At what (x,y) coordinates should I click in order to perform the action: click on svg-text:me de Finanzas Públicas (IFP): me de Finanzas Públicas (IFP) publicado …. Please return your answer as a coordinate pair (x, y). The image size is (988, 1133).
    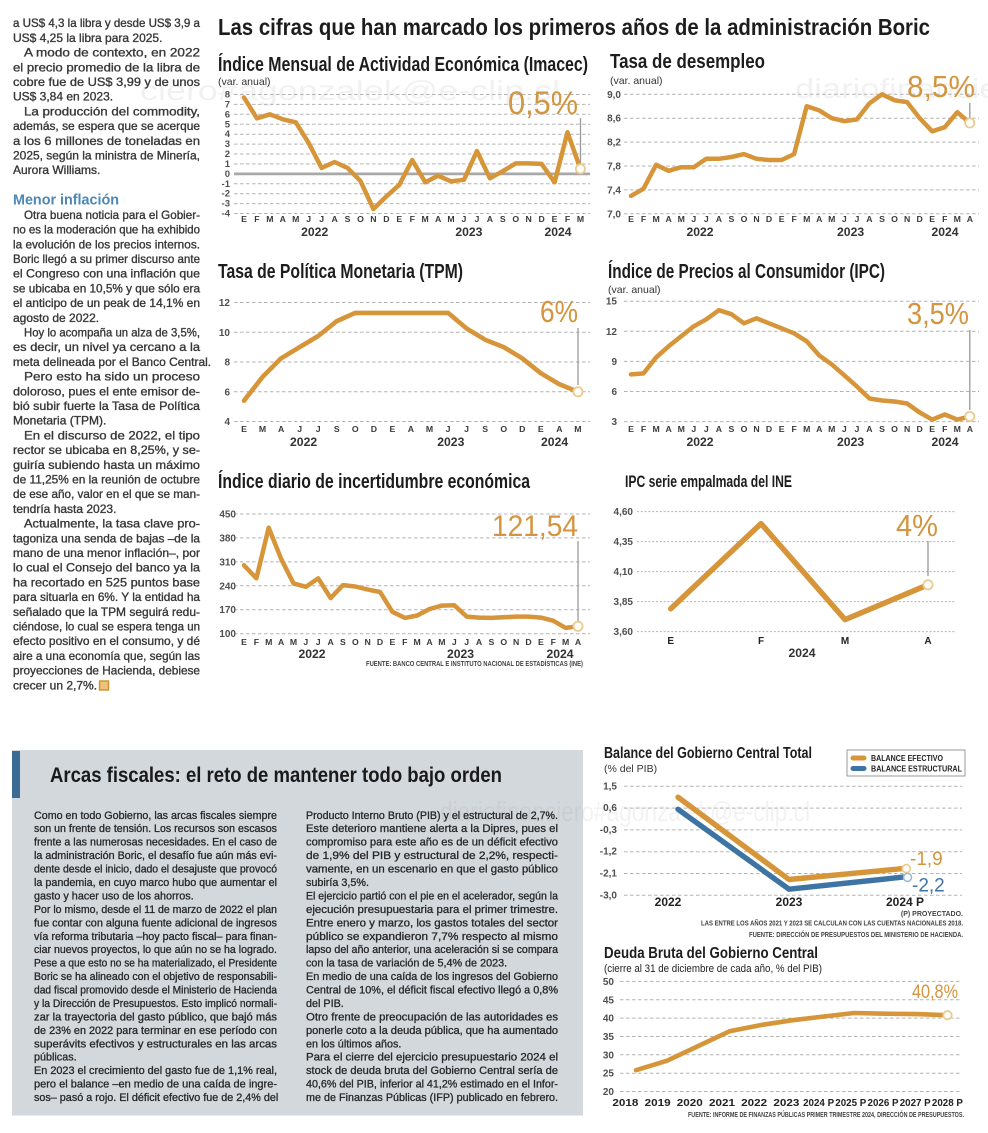
    Looking at the image, I should click on (432, 1098).